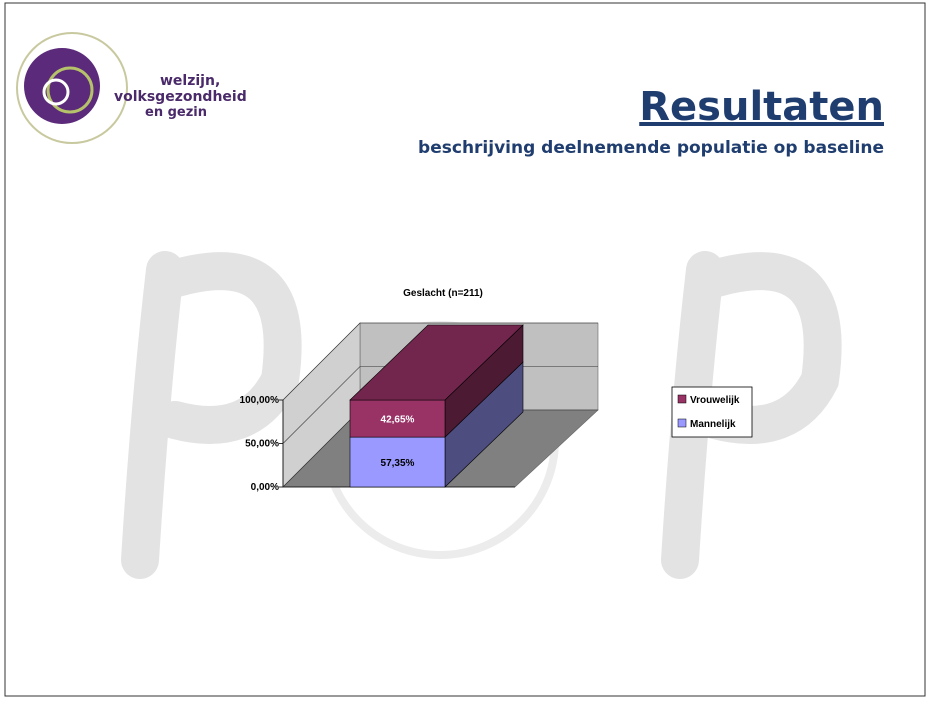  I want to click on y-tick-label: 0,00%, so click(265, 487).